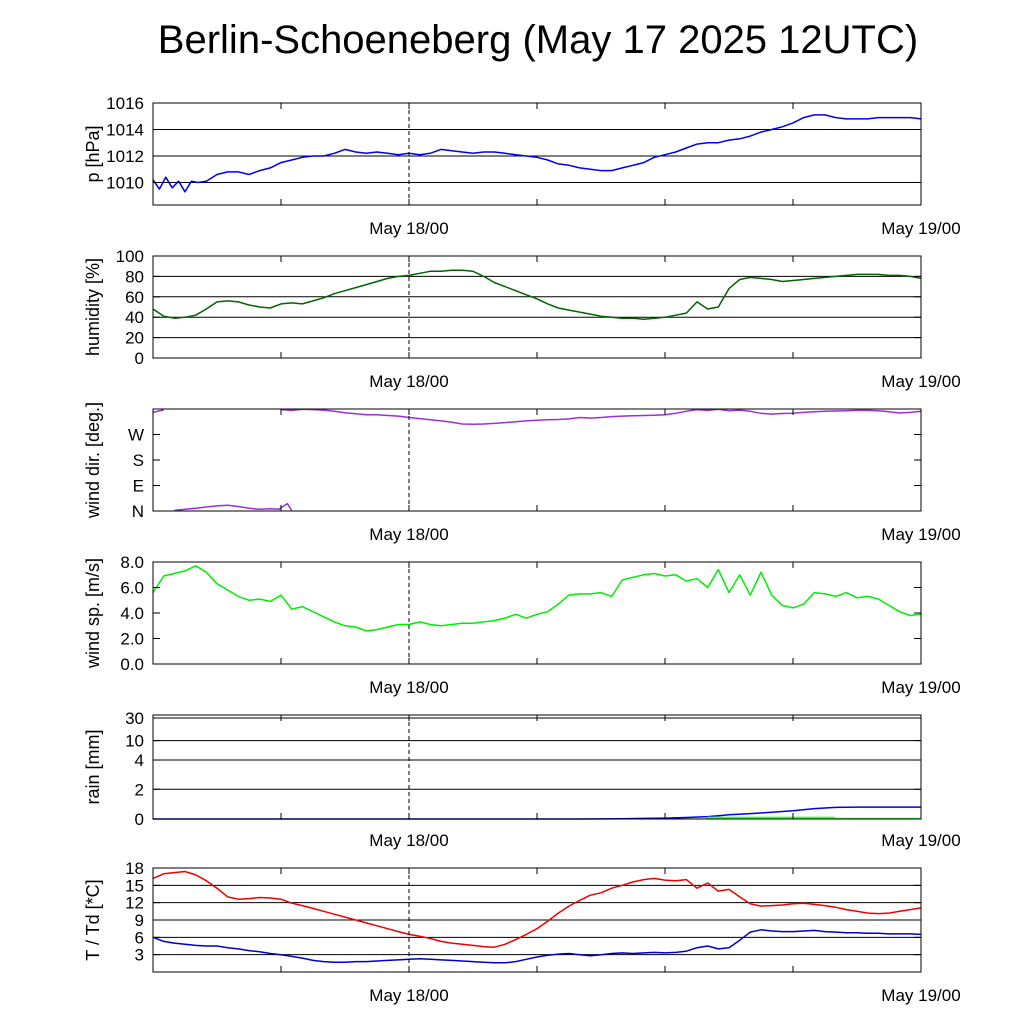  What do you see at coordinates (125, 156) in the screenshot?
I see `y-tick-label: 1012` at bounding box center [125, 156].